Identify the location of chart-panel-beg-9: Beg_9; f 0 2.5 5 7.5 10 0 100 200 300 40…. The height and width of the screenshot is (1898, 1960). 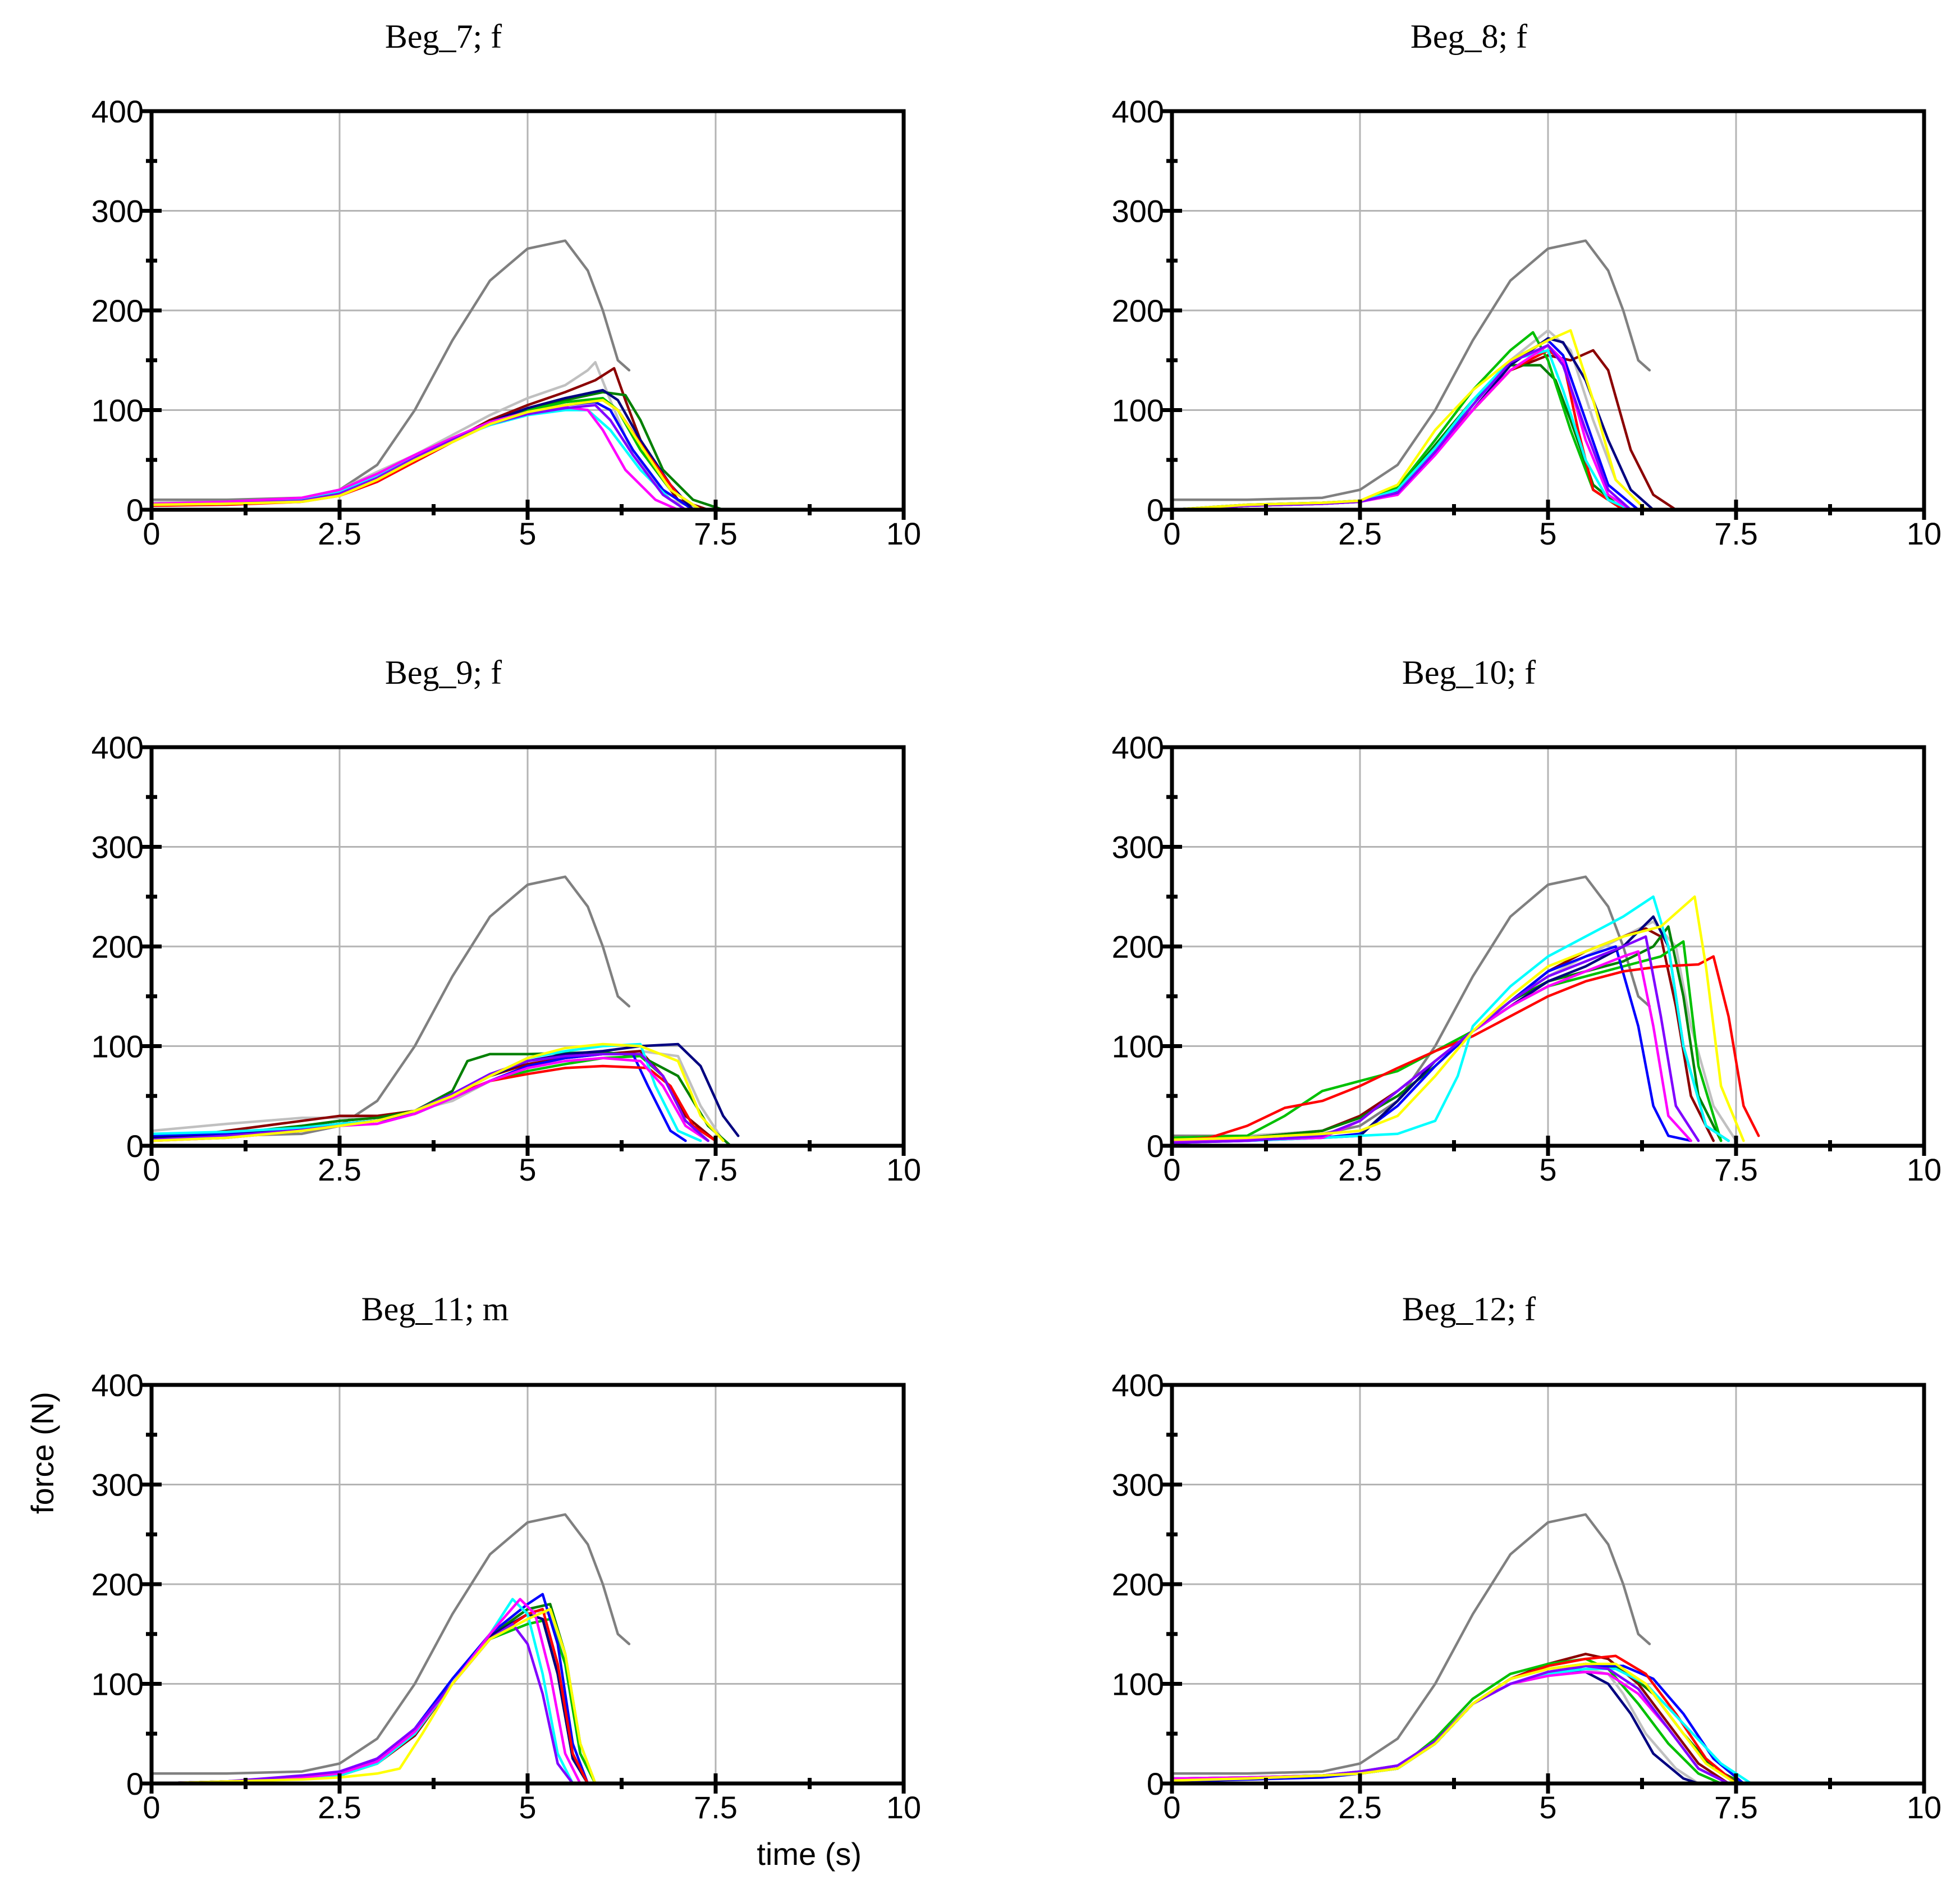
(506, 920).